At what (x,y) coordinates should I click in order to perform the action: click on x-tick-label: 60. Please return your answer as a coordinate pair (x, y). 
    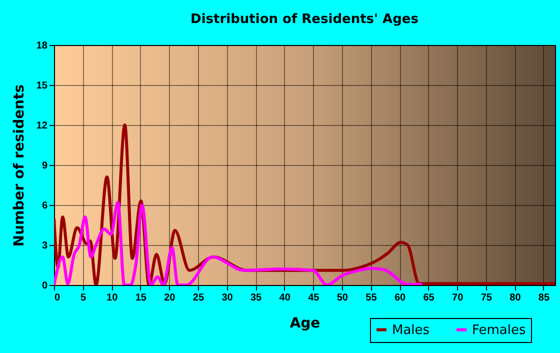
    Looking at the image, I should click on (400, 298).